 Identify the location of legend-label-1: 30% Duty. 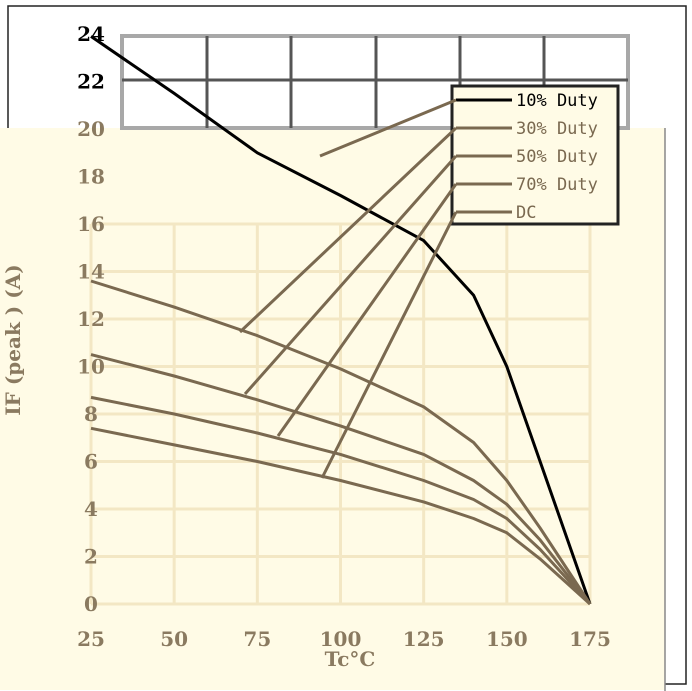
(557, 129).